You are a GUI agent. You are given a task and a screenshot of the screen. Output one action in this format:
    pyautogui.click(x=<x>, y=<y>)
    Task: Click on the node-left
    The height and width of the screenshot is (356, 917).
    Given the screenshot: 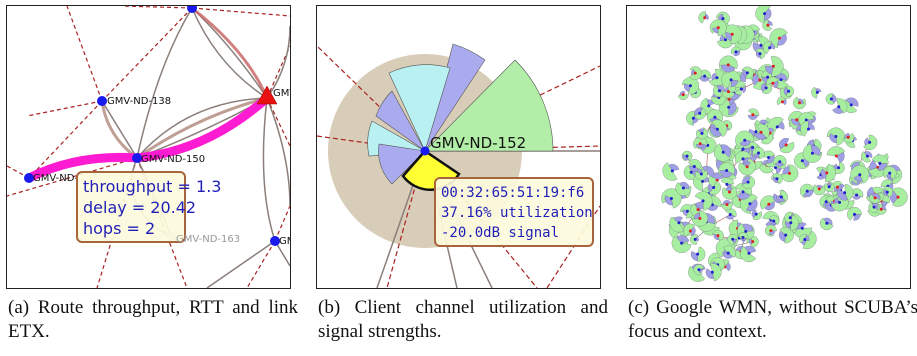 What is the action you would take?
    pyautogui.click(x=29, y=178)
    